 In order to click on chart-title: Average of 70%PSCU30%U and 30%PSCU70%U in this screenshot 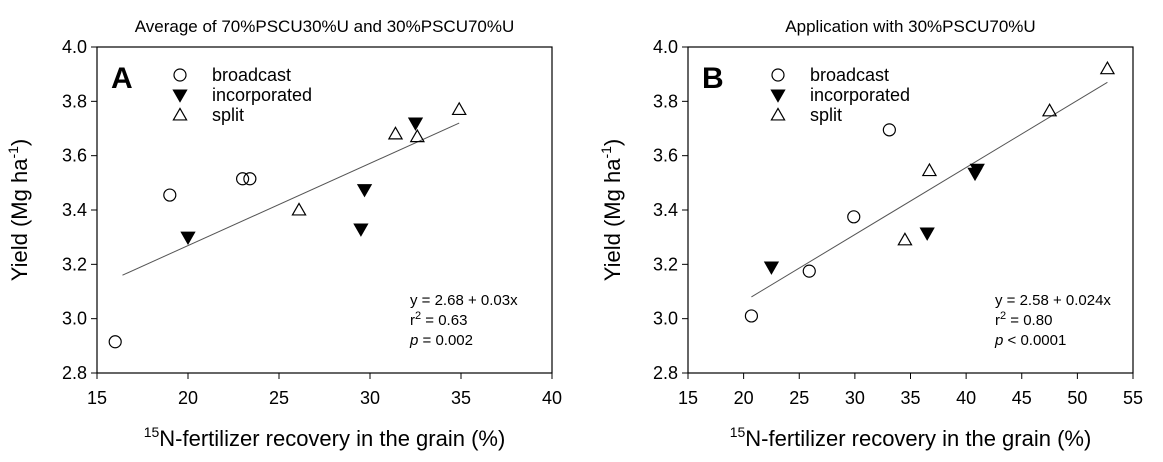, I will do `click(325, 26)`.